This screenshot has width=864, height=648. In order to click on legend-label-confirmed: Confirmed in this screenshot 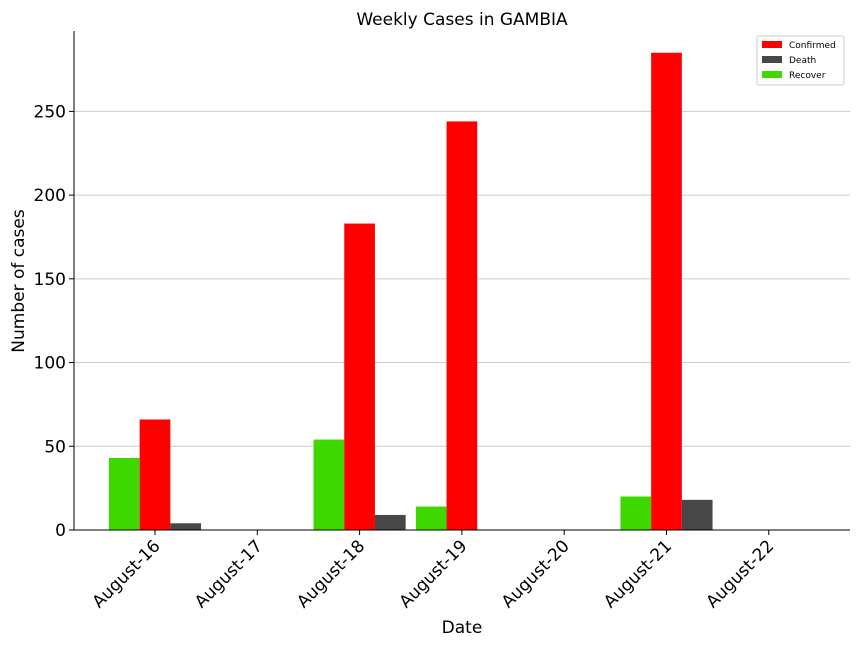, I will do `click(812, 46)`.